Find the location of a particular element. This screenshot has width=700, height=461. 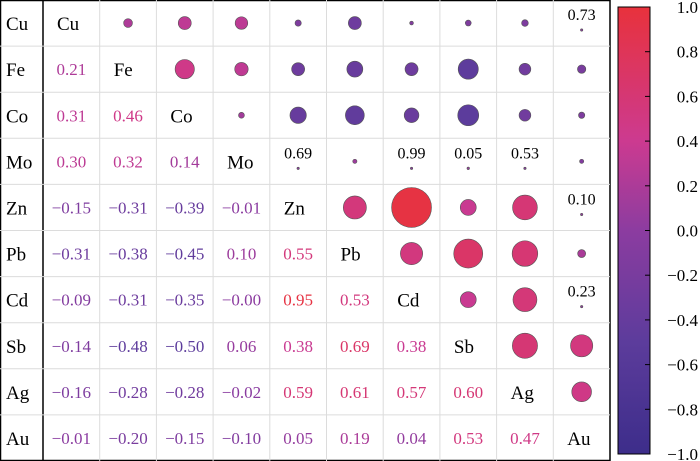

correlation-value: 0.38 is located at coordinates (412, 346).